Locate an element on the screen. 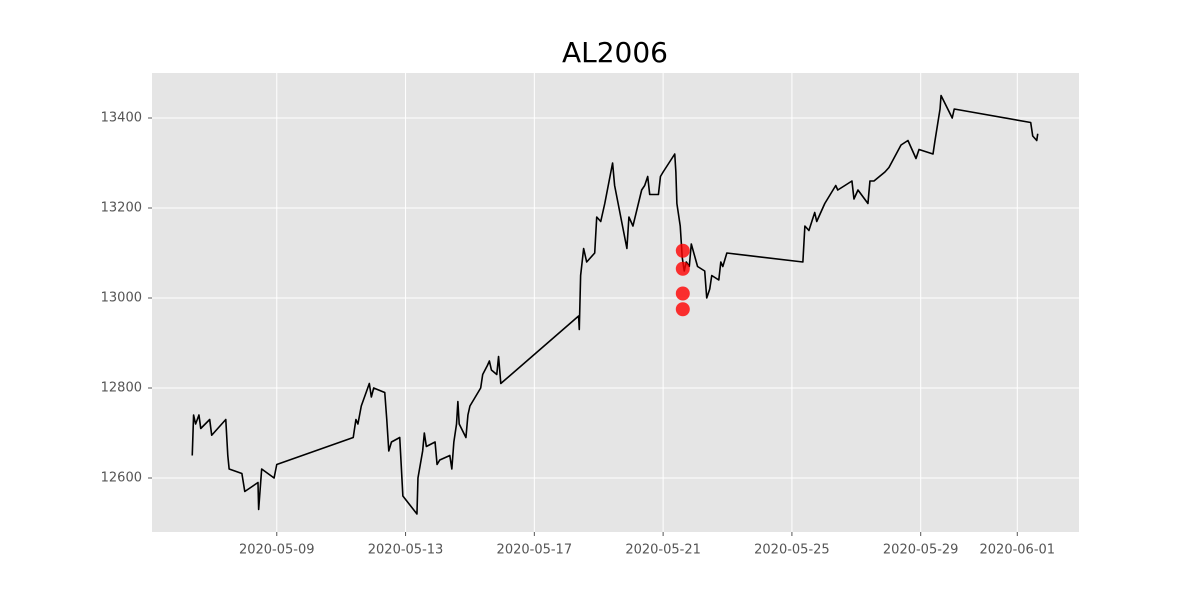  x-tick-label: 2020-05-09 is located at coordinates (277, 550).